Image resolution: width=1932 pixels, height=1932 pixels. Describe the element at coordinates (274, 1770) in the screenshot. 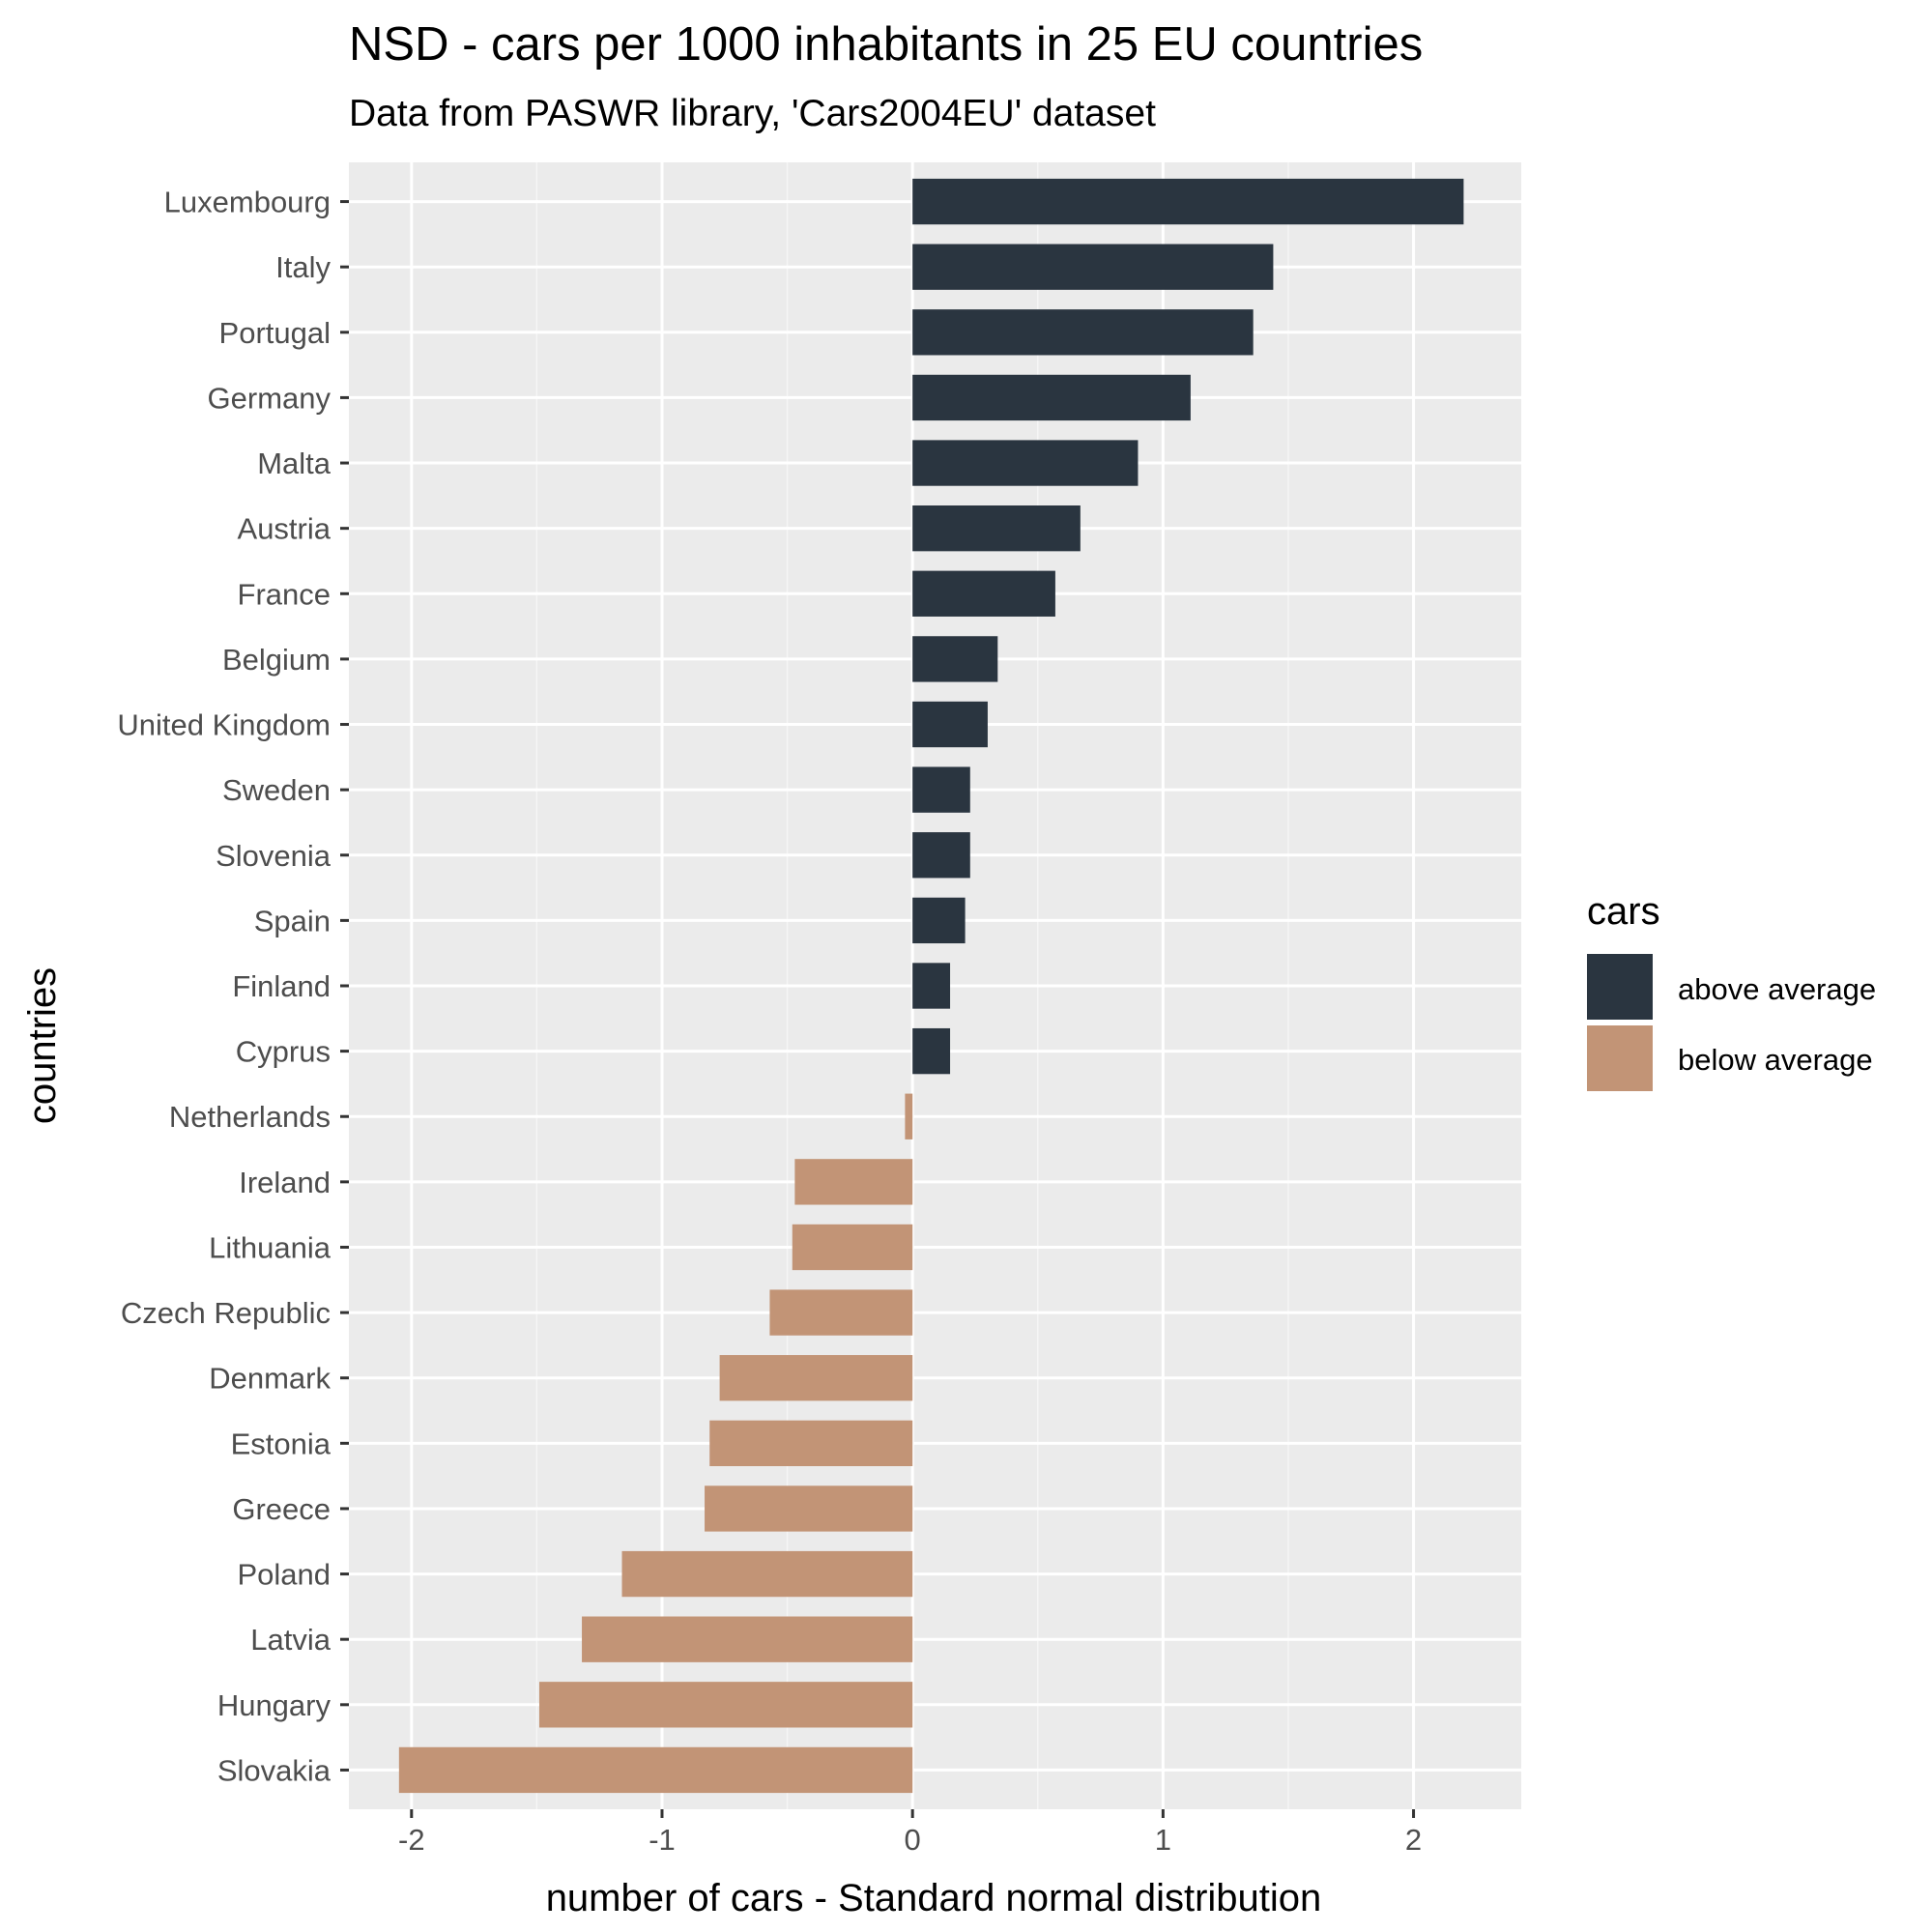

I see `y-tick-label: Slovakia` at that location.